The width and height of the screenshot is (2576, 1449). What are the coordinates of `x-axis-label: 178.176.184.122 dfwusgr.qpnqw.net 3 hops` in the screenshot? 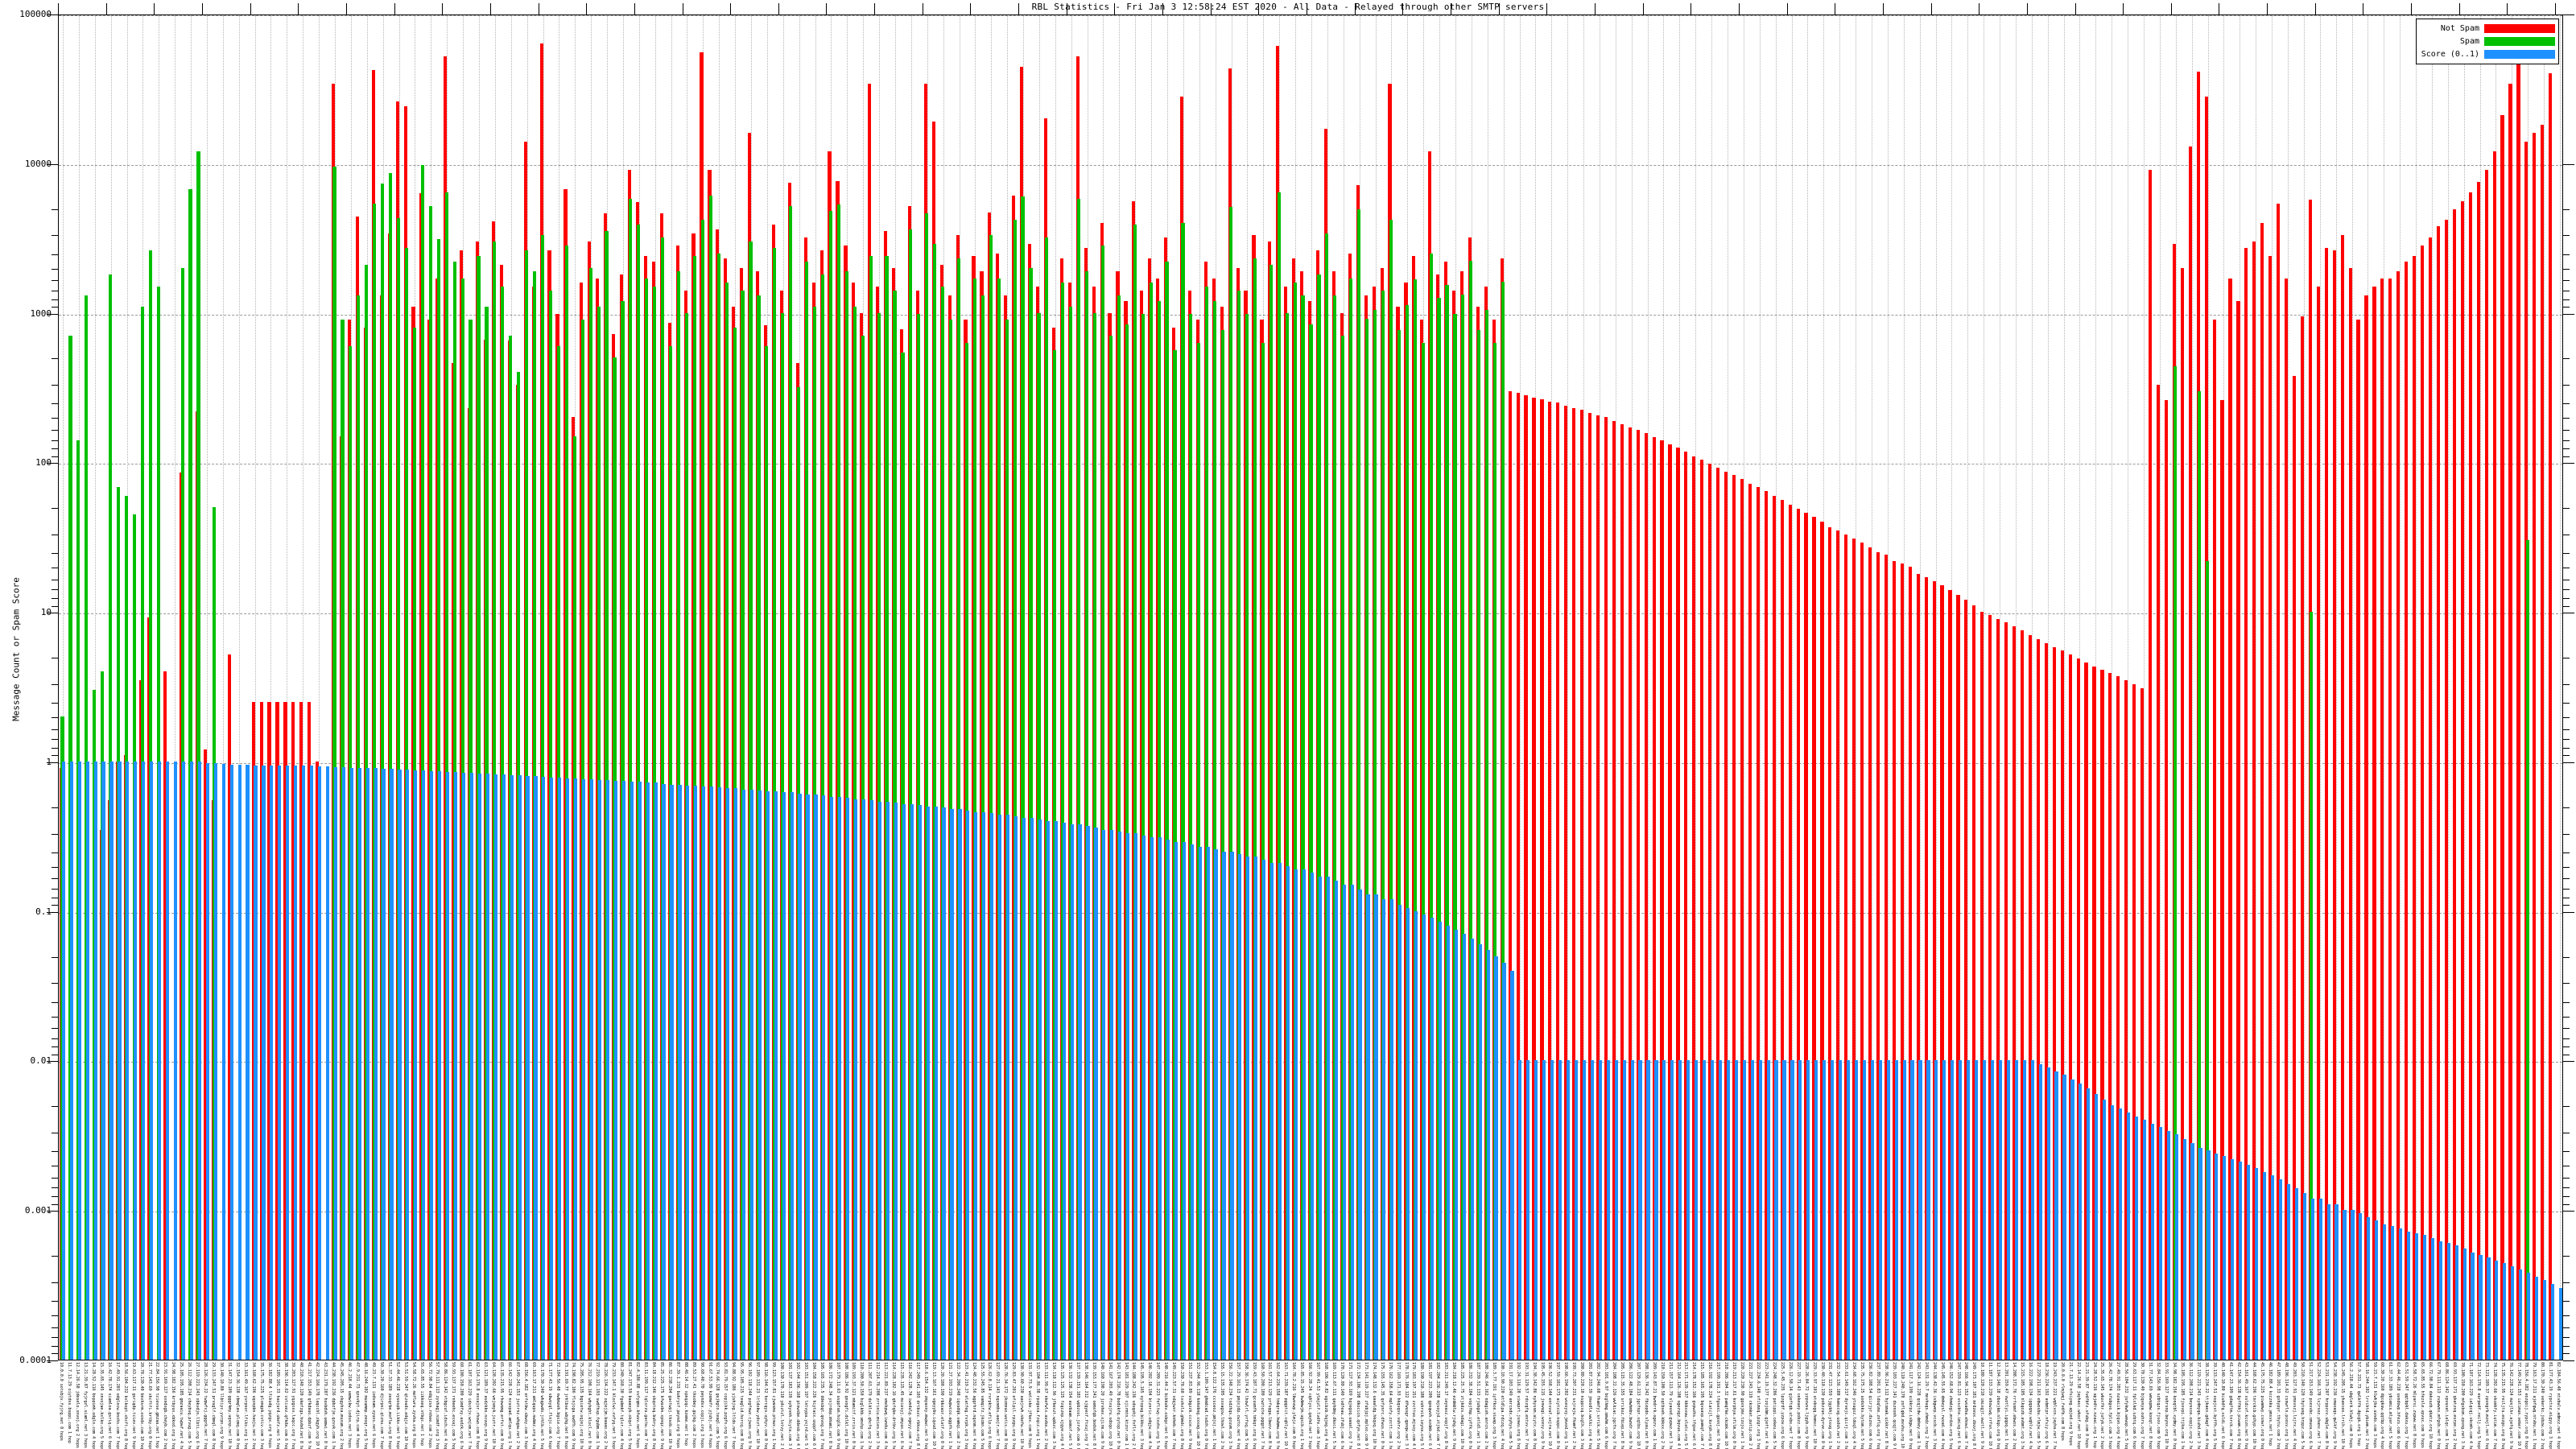 It's located at (1406, 1405).